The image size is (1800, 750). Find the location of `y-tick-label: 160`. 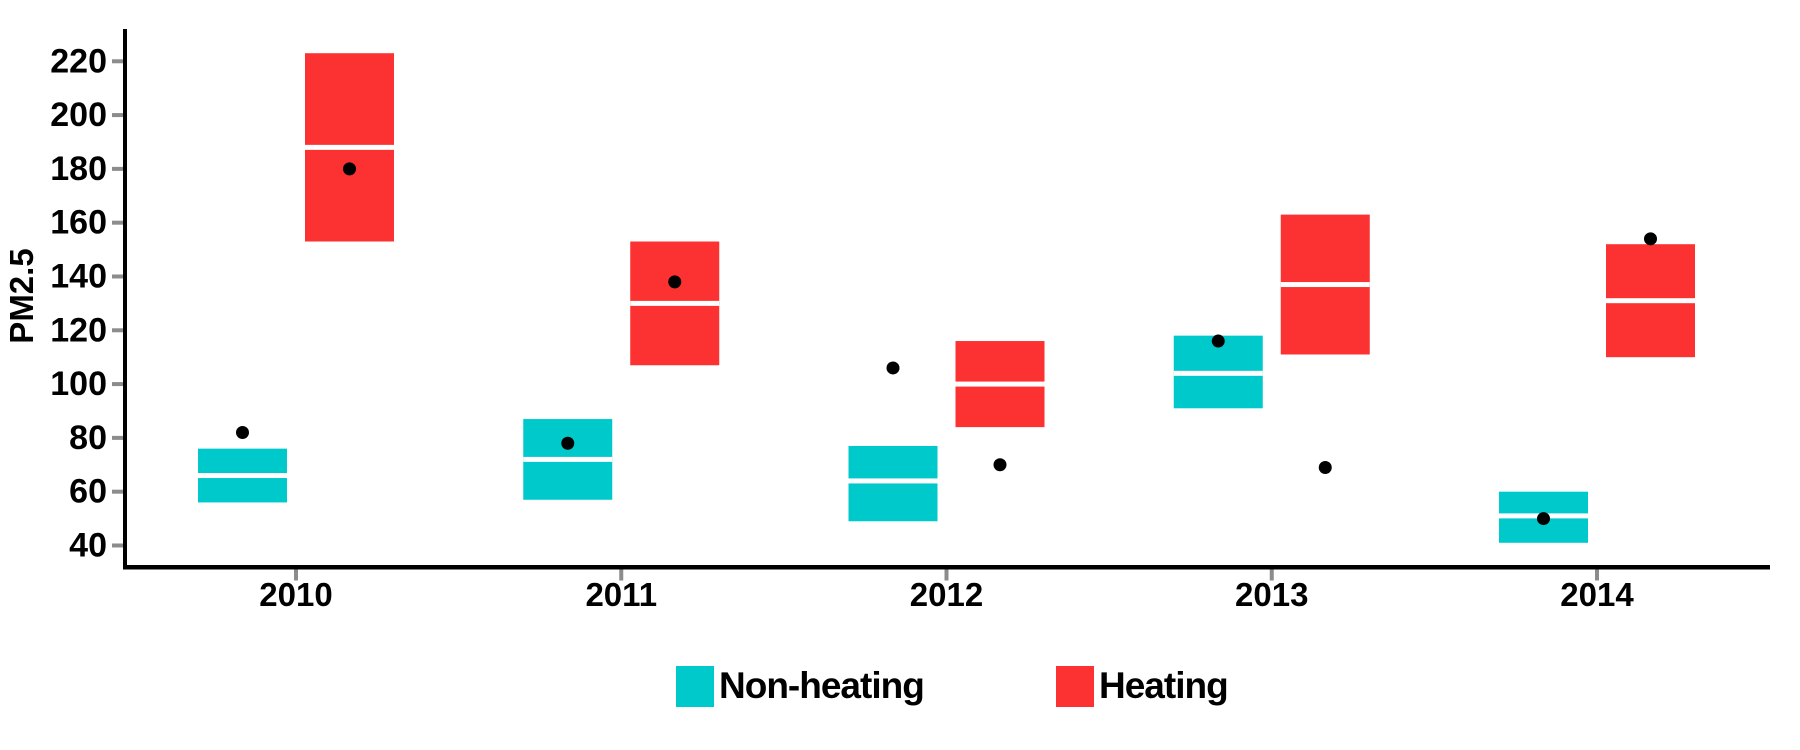

y-tick-label: 160 is located at coordinates (78, 223).